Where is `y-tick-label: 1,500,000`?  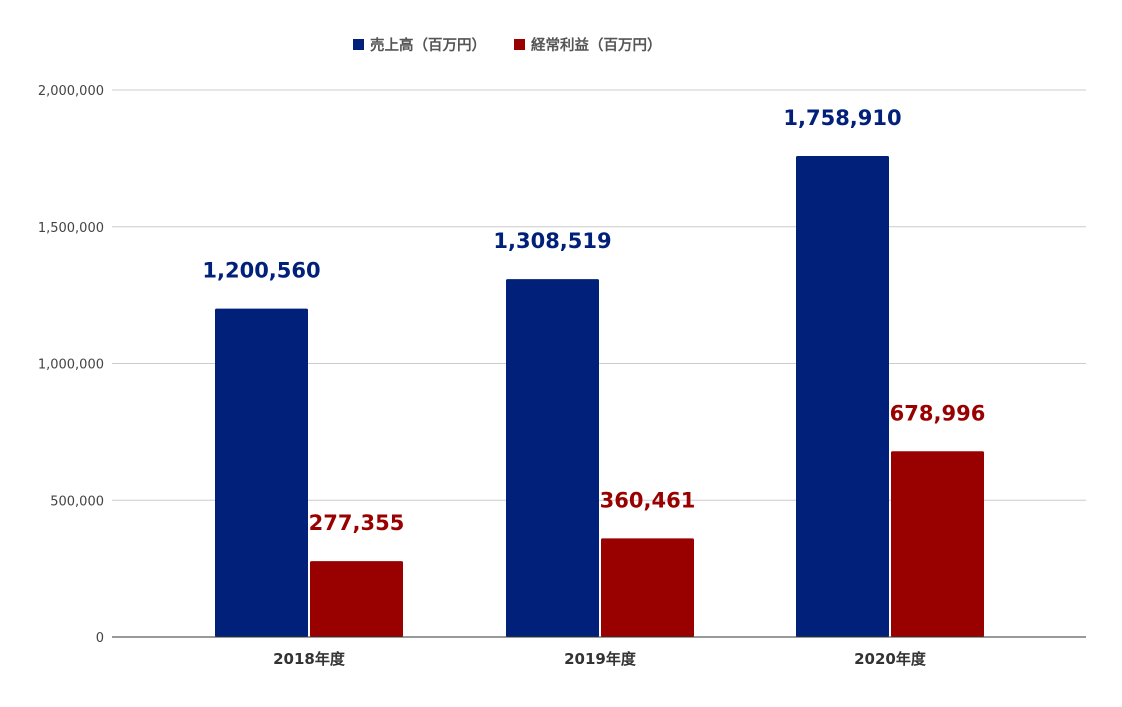 y-tick-label: 1,500,000 is located at coordinates (71, 228).